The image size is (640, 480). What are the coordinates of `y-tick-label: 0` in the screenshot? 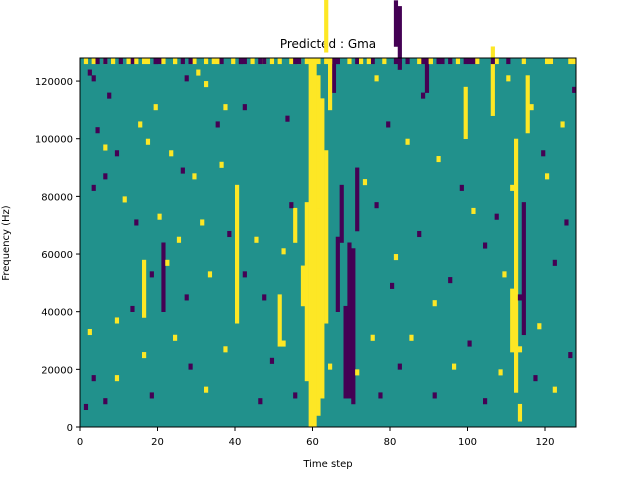 It's located at (70, 428).